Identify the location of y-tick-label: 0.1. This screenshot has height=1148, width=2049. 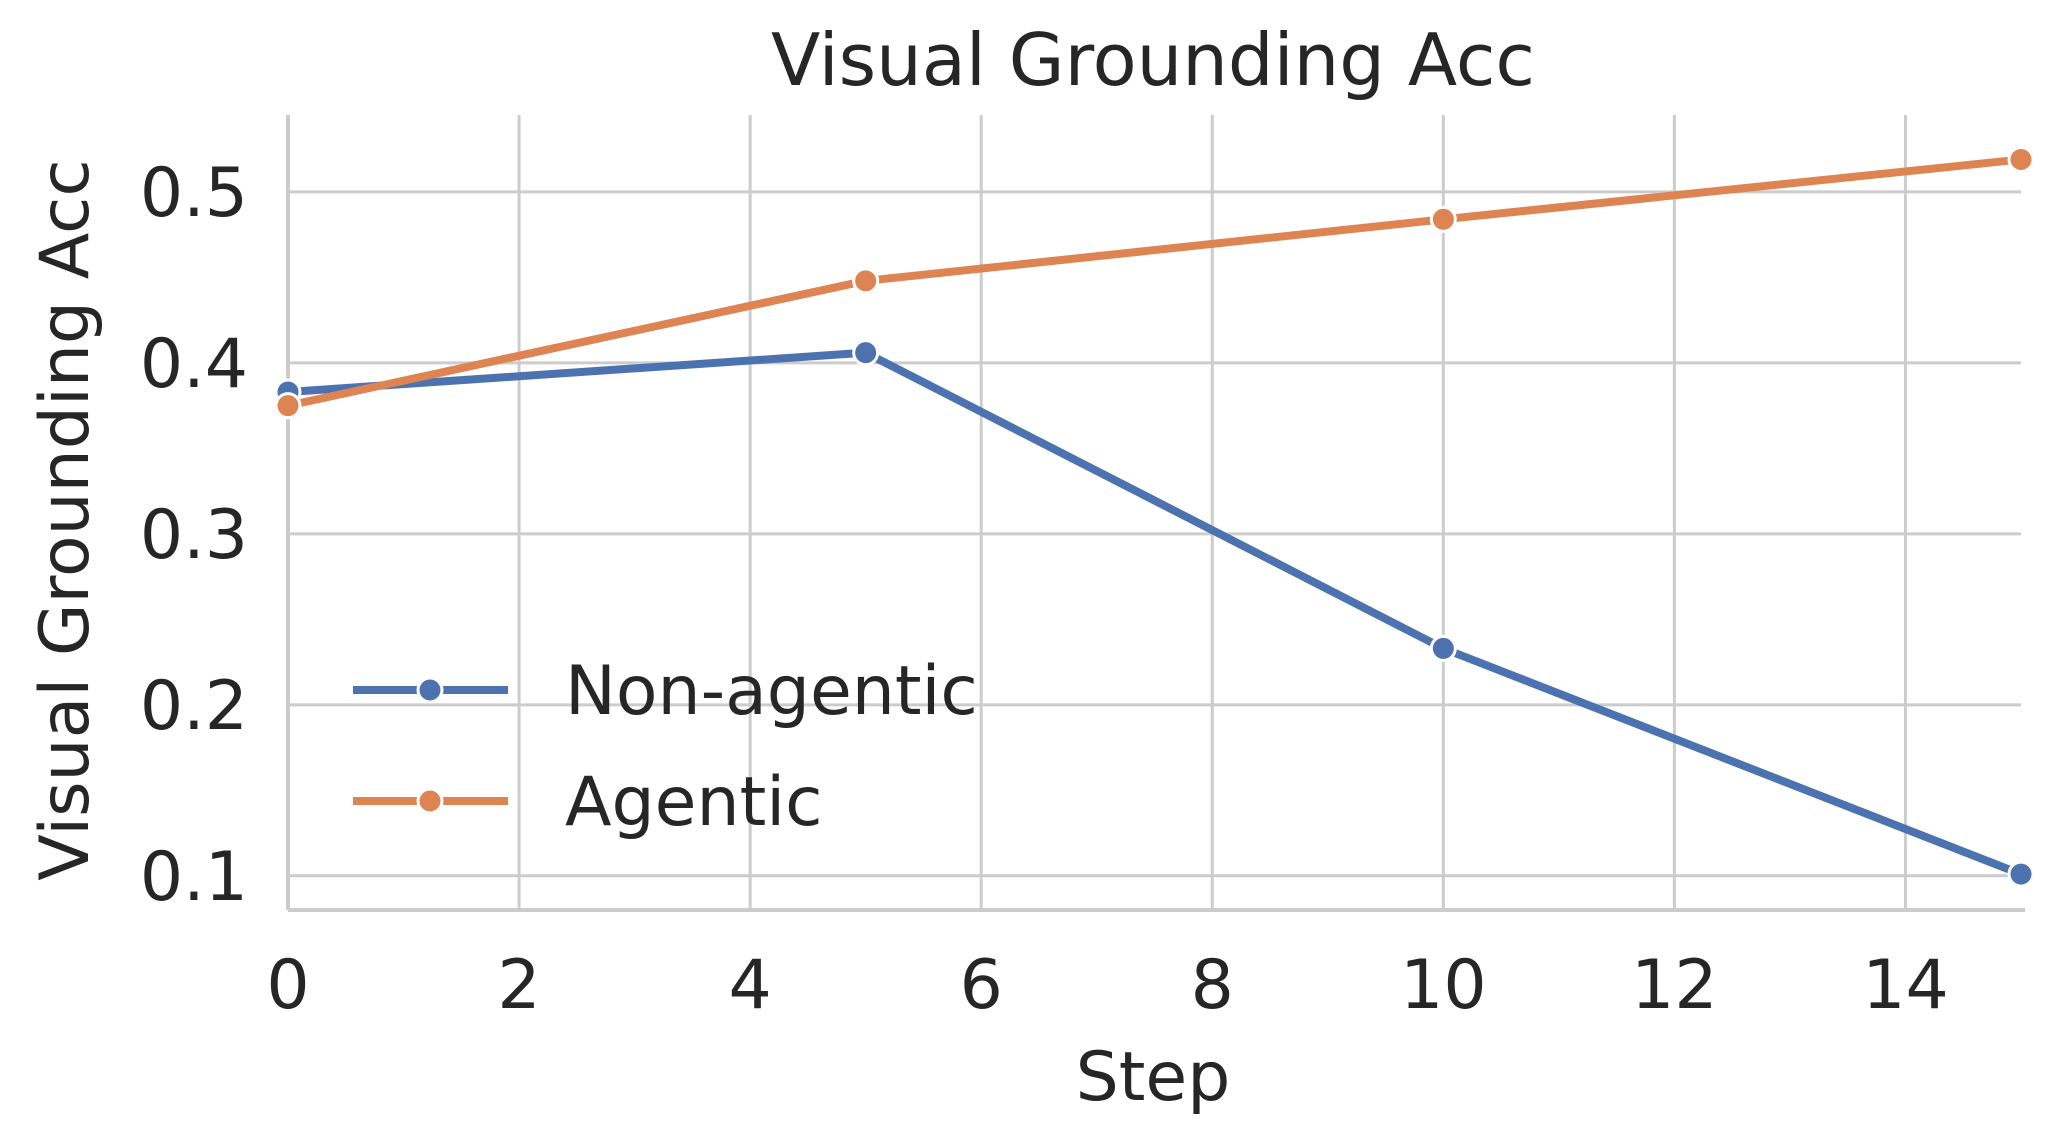
(194, 877).